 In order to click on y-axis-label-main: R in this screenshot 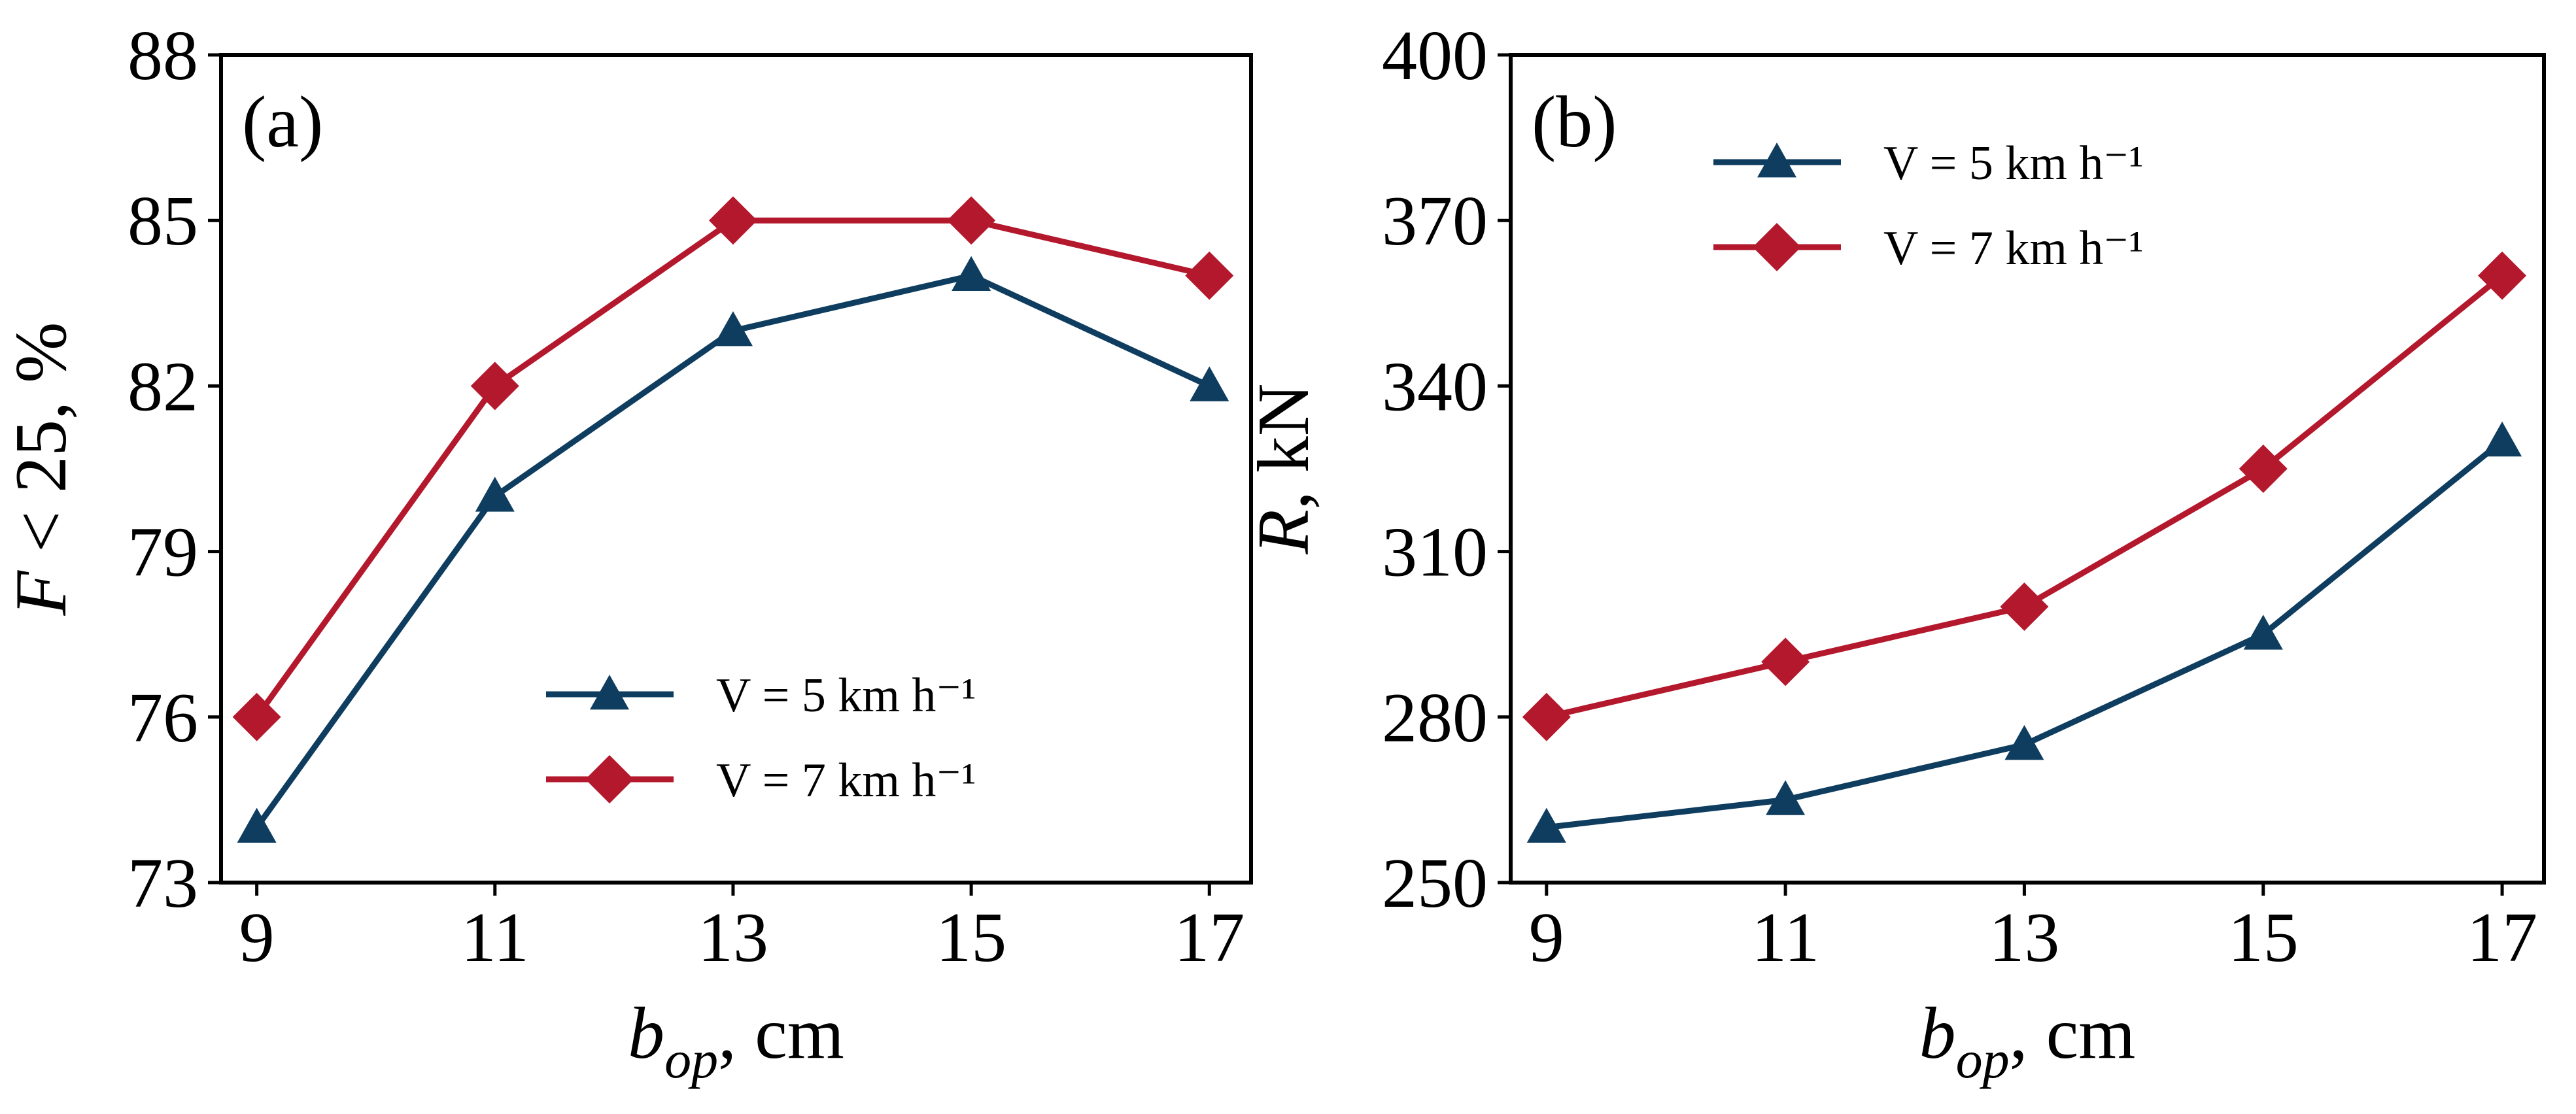, I will do `click(1283, 532)`.